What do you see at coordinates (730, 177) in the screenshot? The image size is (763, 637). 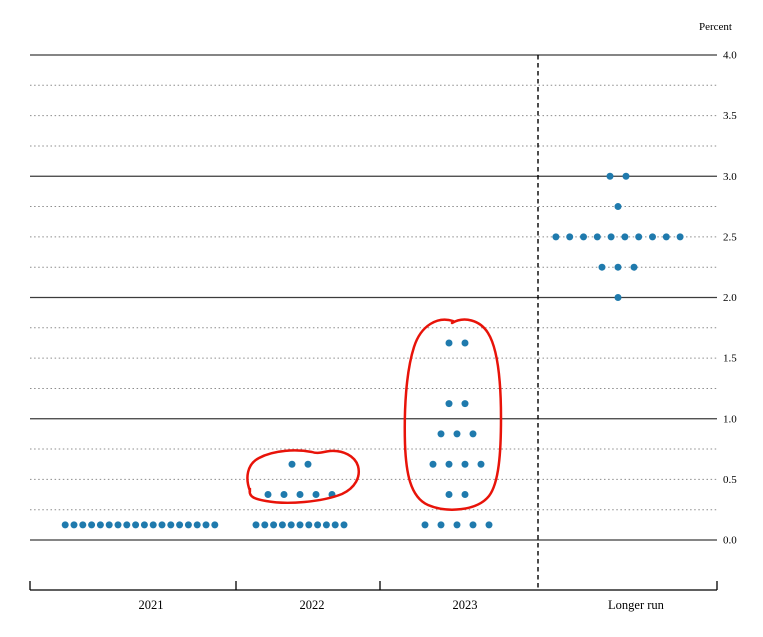 I see `y-tick-label: 3.0` at bounding box center [730, 177].